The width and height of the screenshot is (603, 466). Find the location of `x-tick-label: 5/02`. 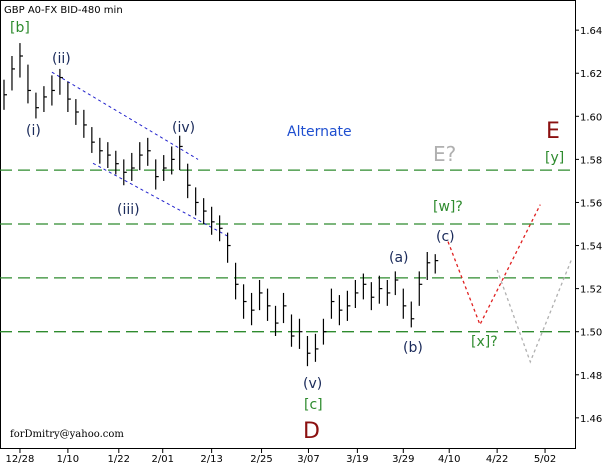

x-tick-label: 5/02 is located at coordinates (545, 459).